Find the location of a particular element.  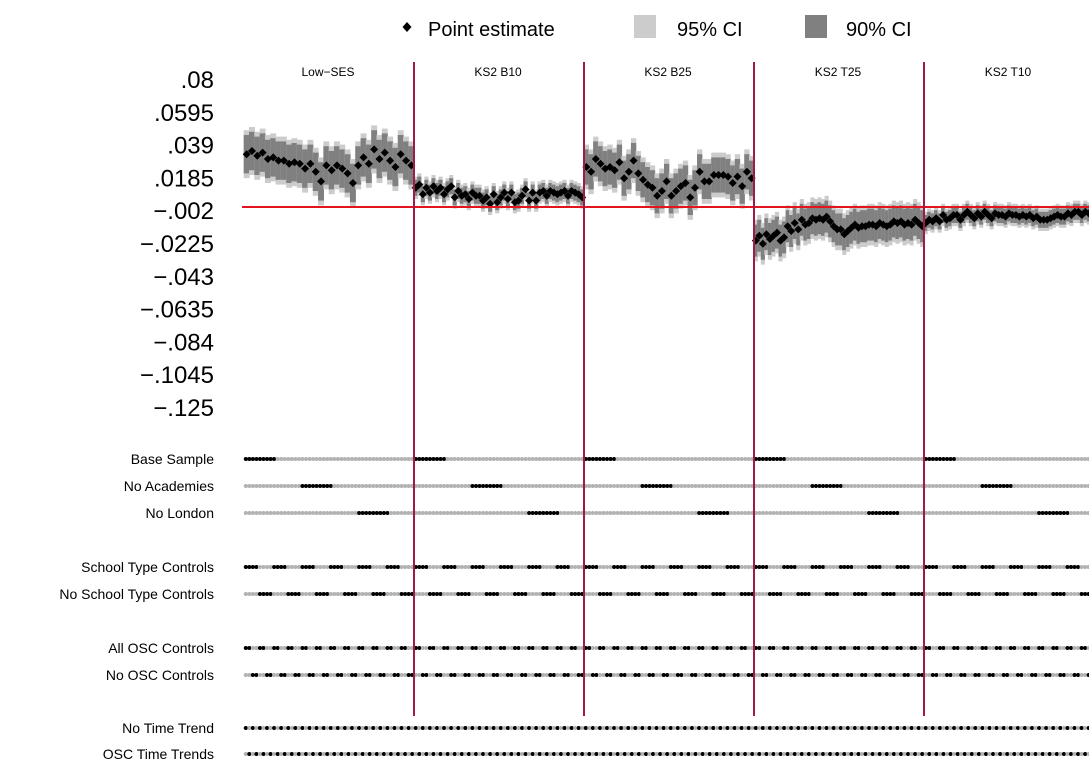

spec-row-label: No Time Trend is located at coordinates (168, 728).